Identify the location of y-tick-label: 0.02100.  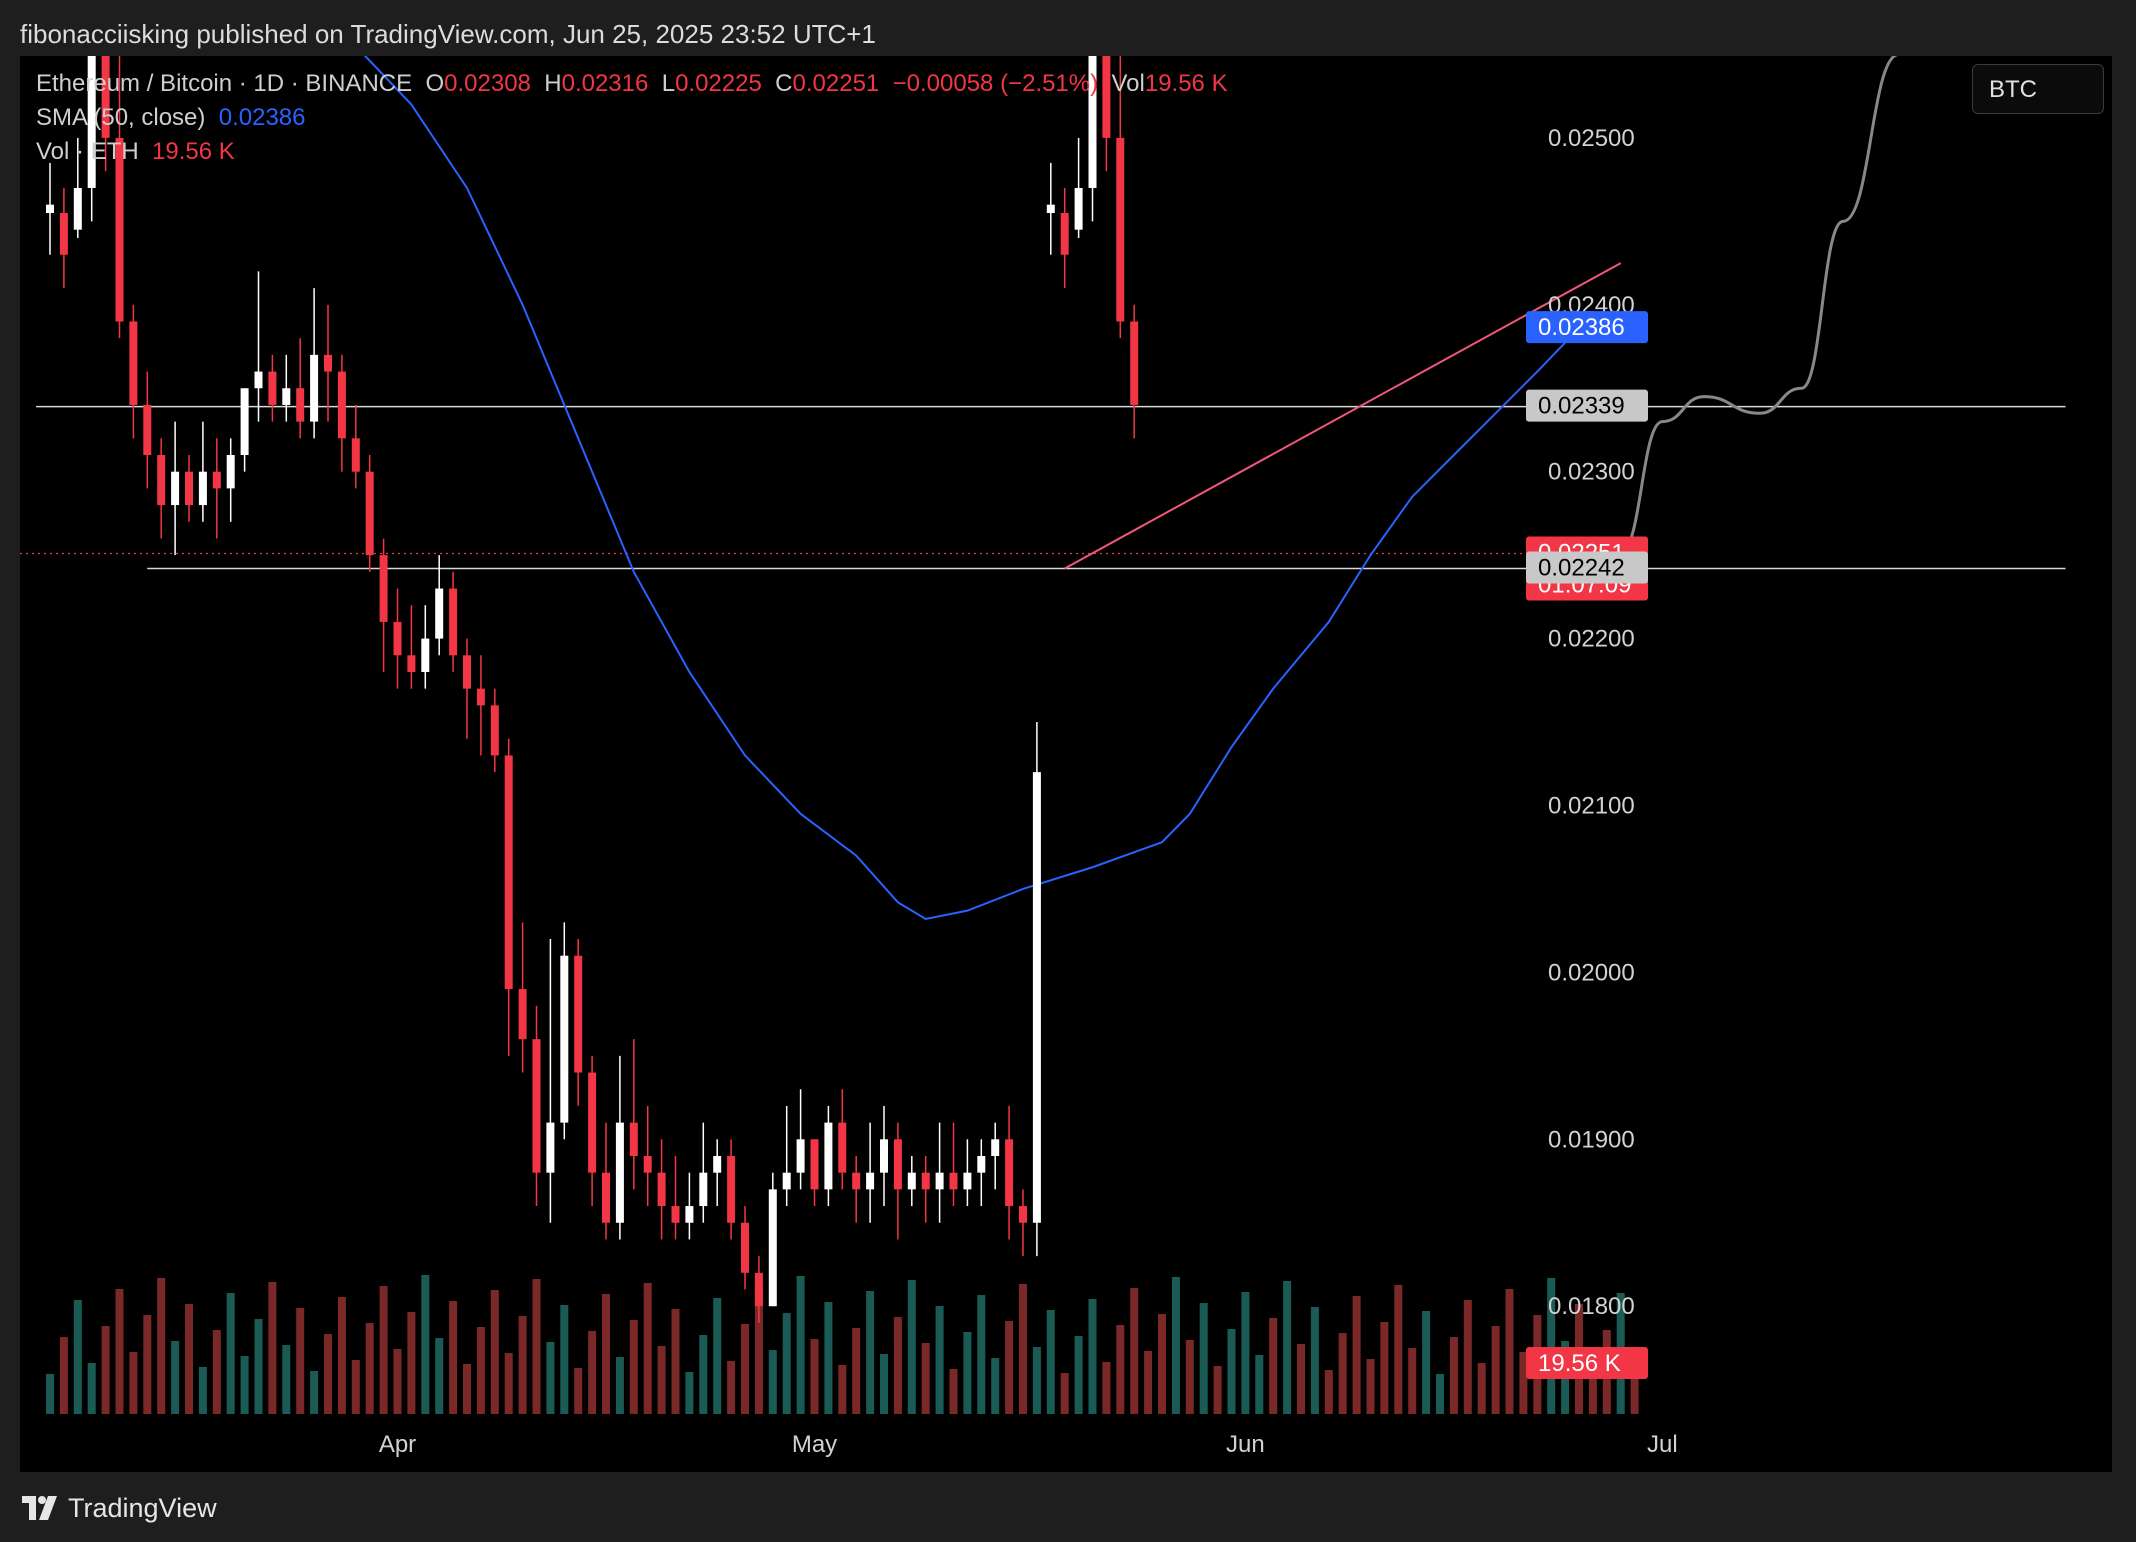
(1591, 806).